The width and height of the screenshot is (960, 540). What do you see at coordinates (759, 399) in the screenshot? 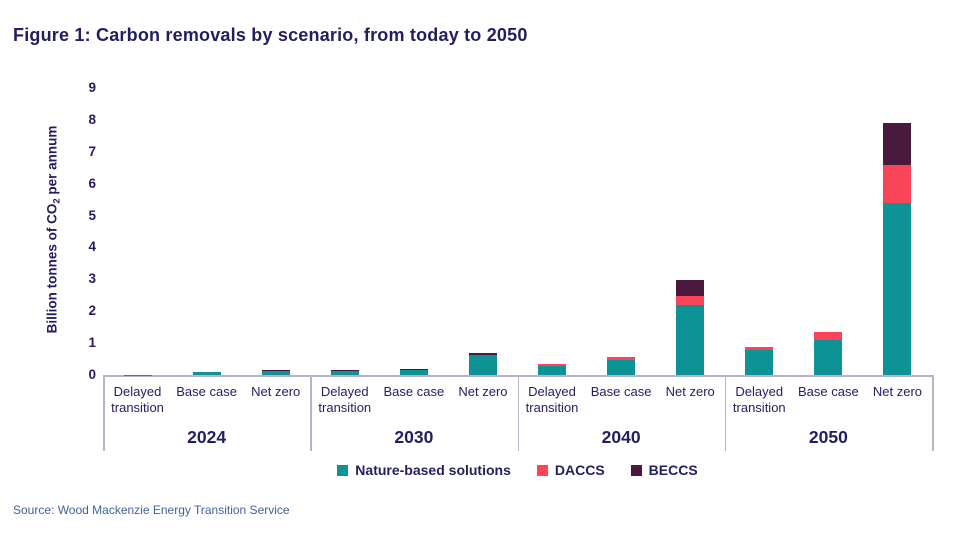
I see `scenario-label-2050-delayed-transition: Delayed transition` at bounding box center [759, 399].